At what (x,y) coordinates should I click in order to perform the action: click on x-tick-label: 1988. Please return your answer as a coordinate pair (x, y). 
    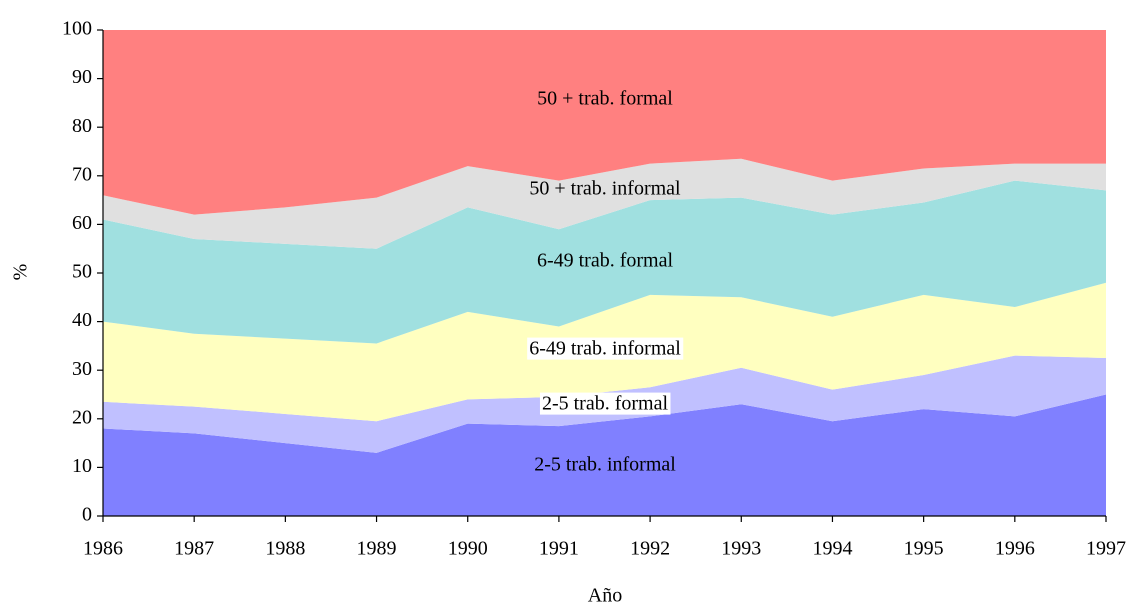
    Looking at the image, I should click on (285, 549).